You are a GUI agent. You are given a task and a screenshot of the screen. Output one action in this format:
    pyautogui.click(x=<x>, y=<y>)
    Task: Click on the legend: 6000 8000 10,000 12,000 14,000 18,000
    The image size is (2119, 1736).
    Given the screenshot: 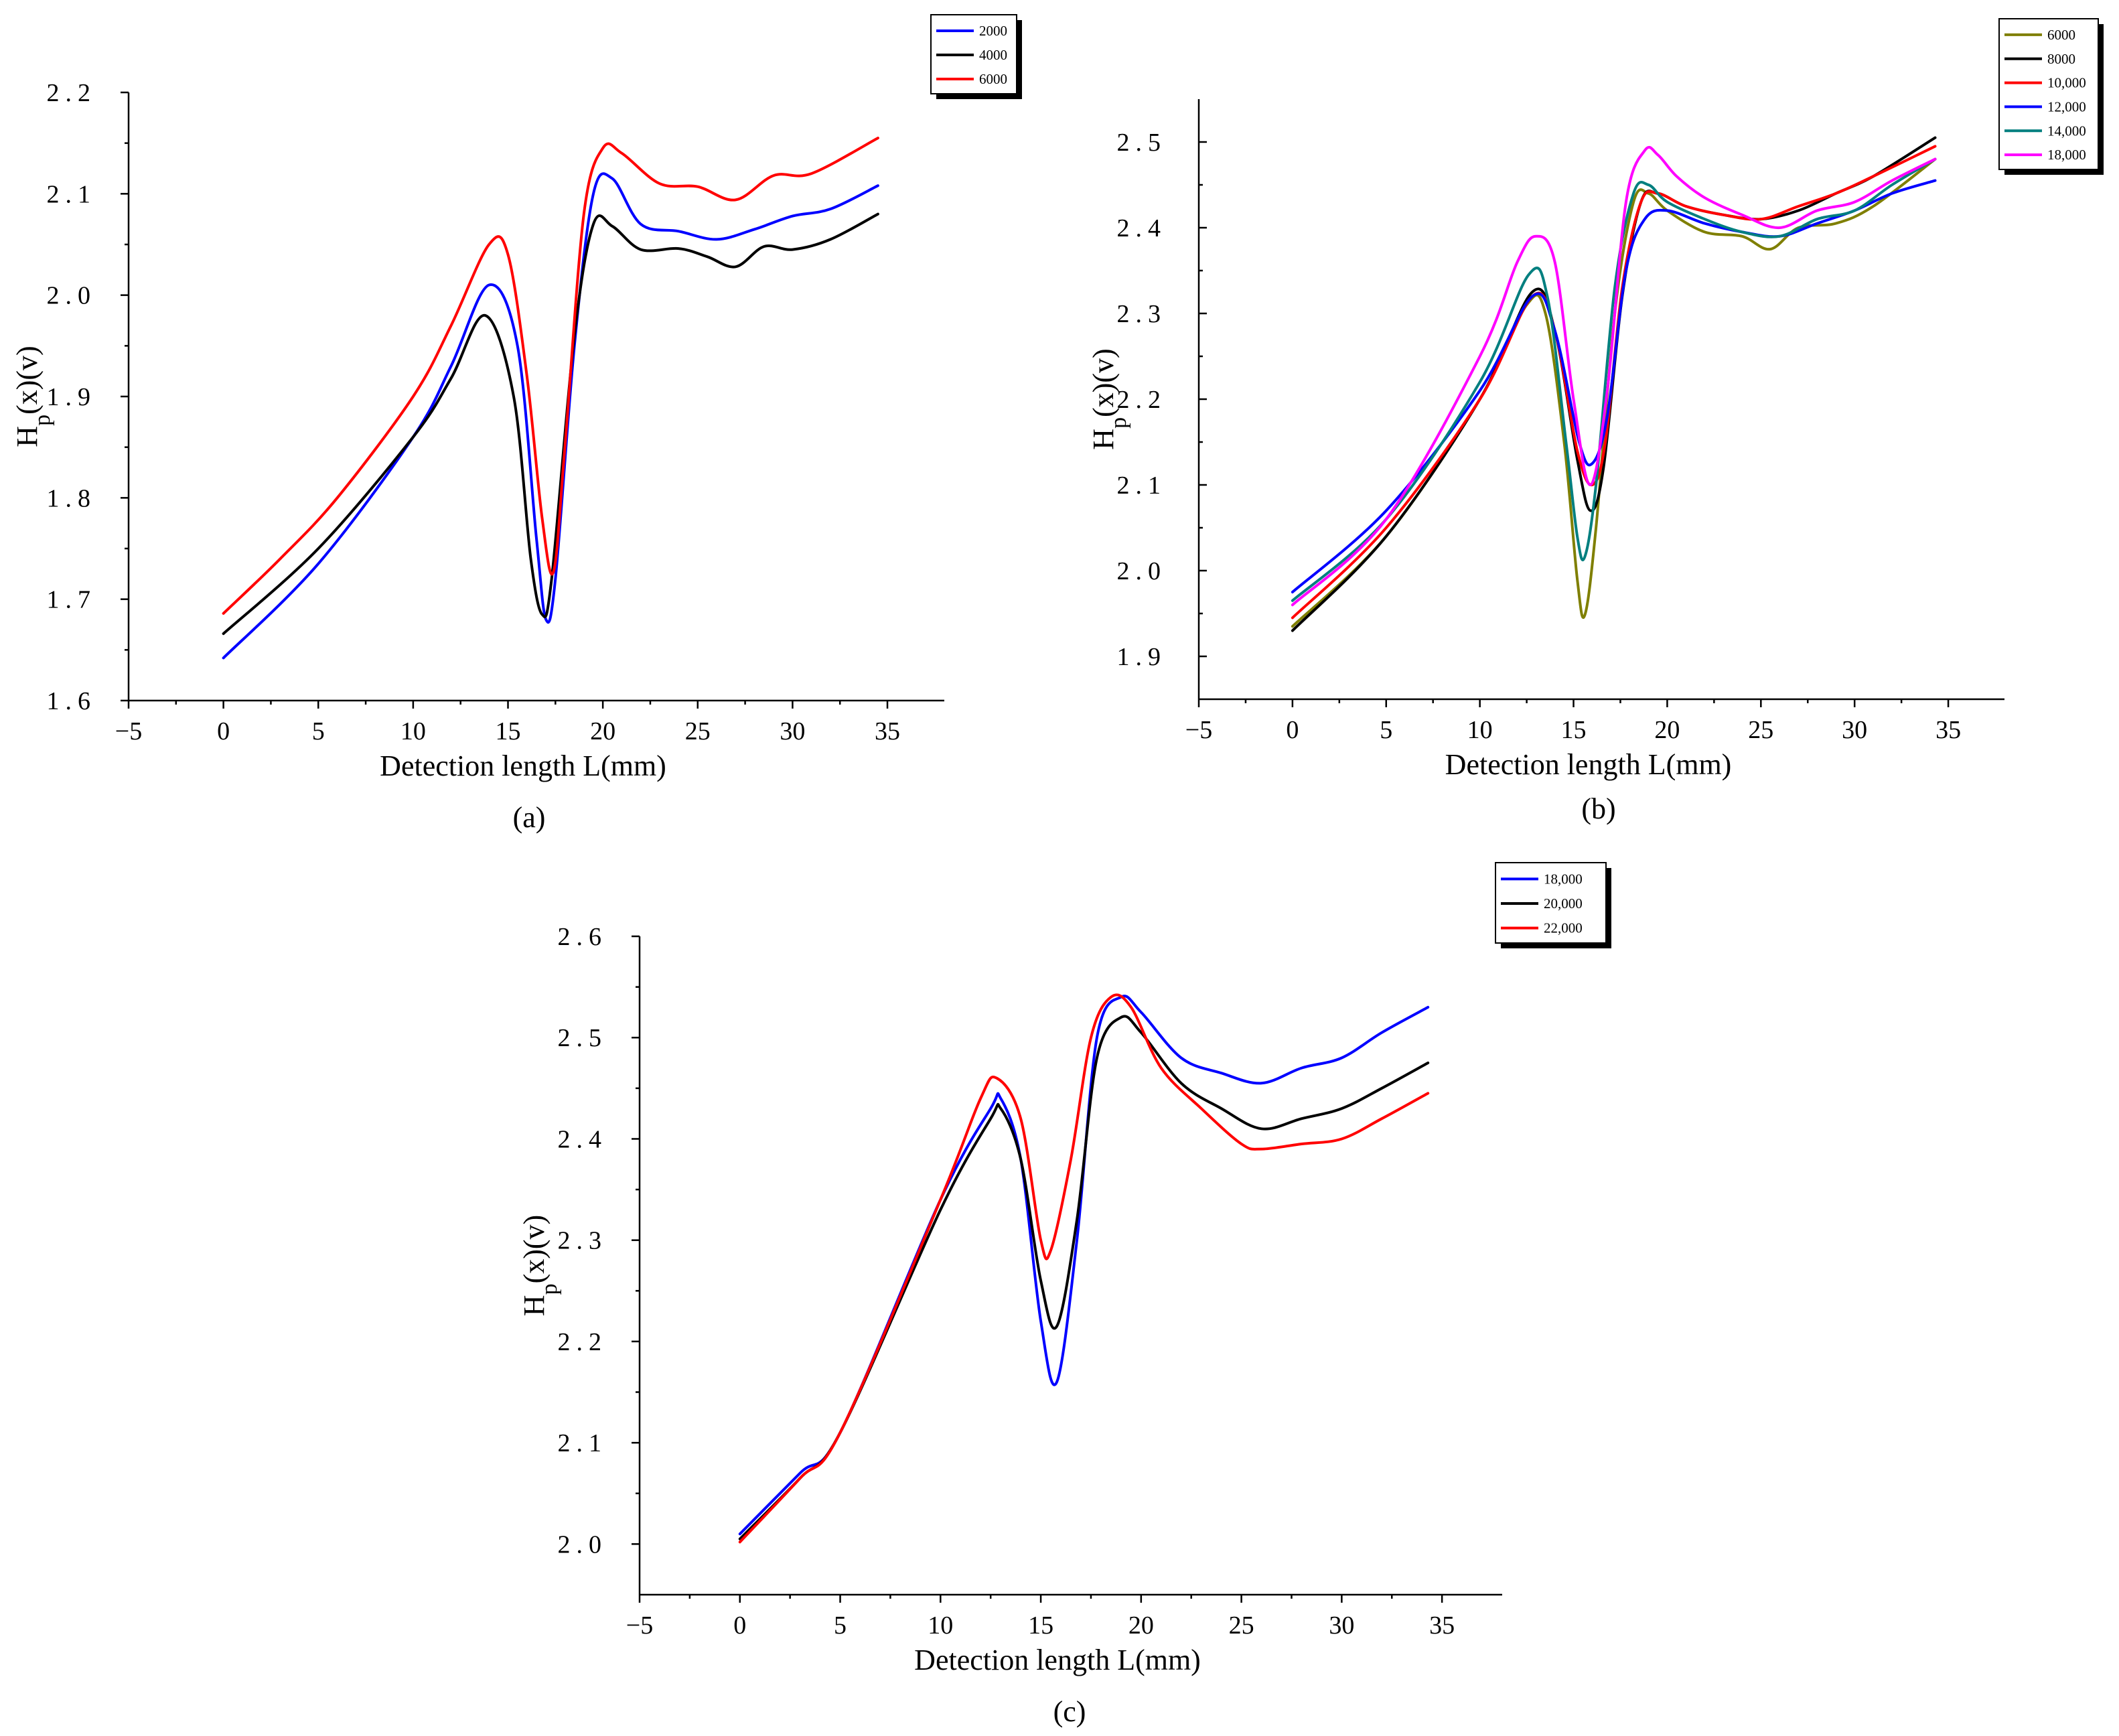 What is the action you would take?
    pyautogui.click(x=2051, y=96)
    